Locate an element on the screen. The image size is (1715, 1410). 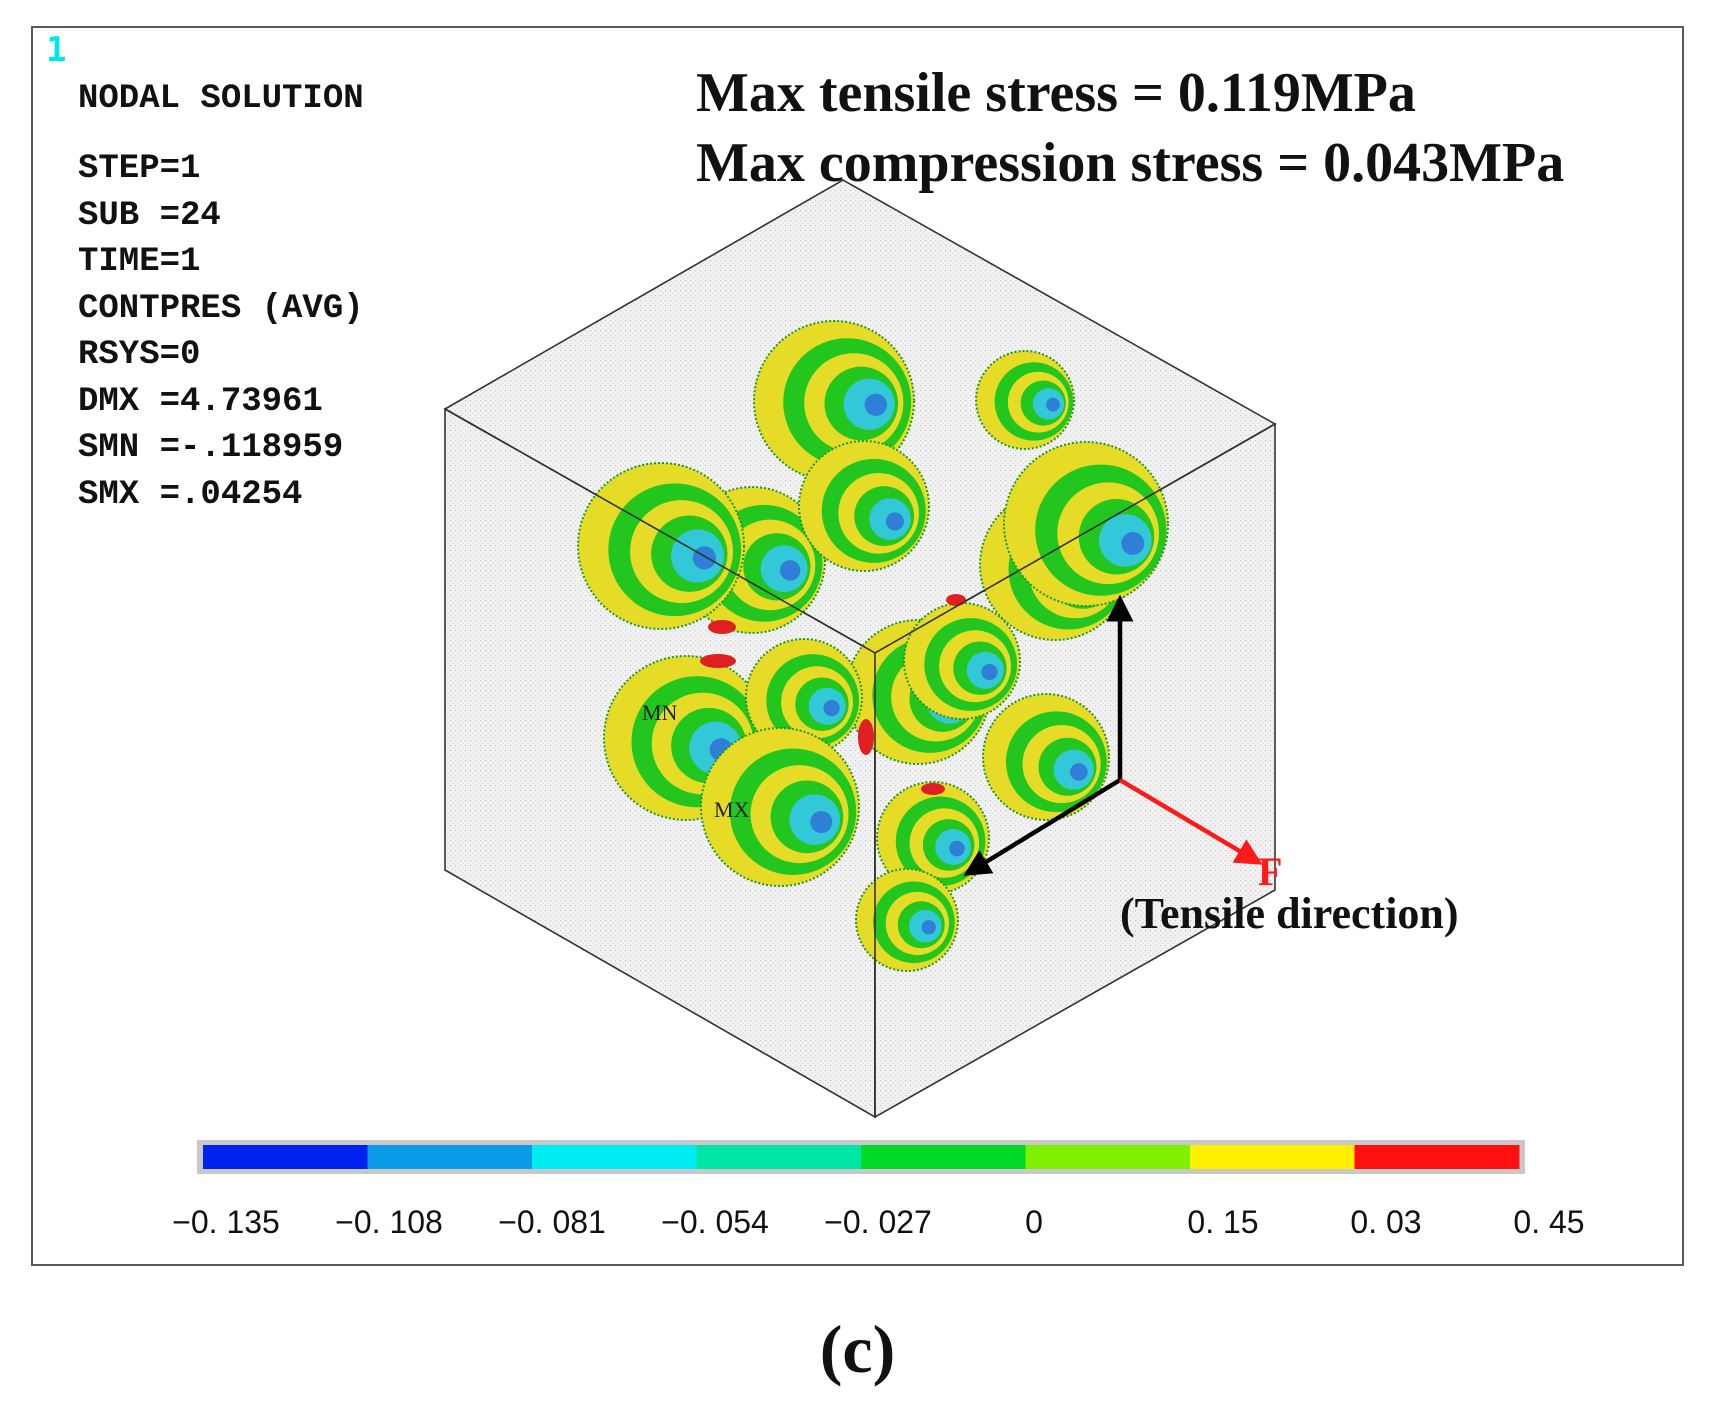
legend-tick-label: −0. 054 is located at coordinates (715, 1222).